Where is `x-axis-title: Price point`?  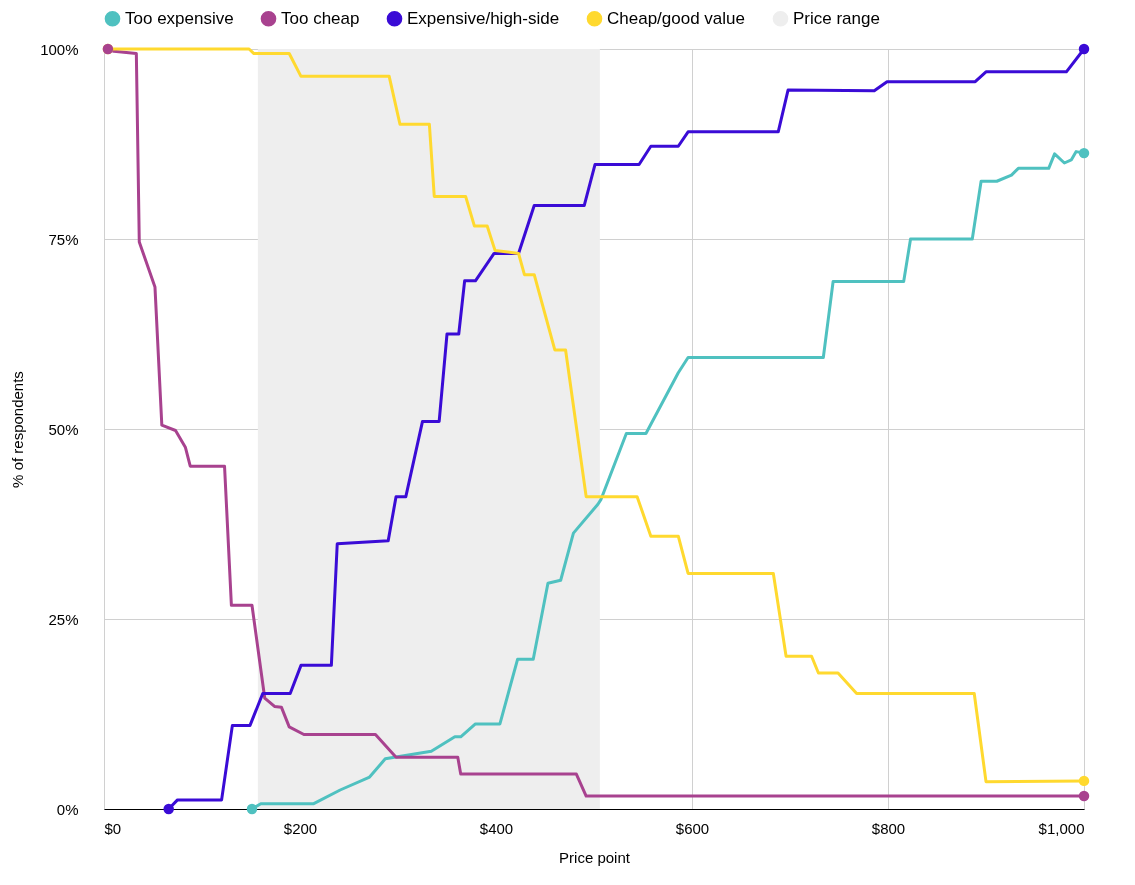
x-axis-title: Price point is located at coordinates (595, 857).